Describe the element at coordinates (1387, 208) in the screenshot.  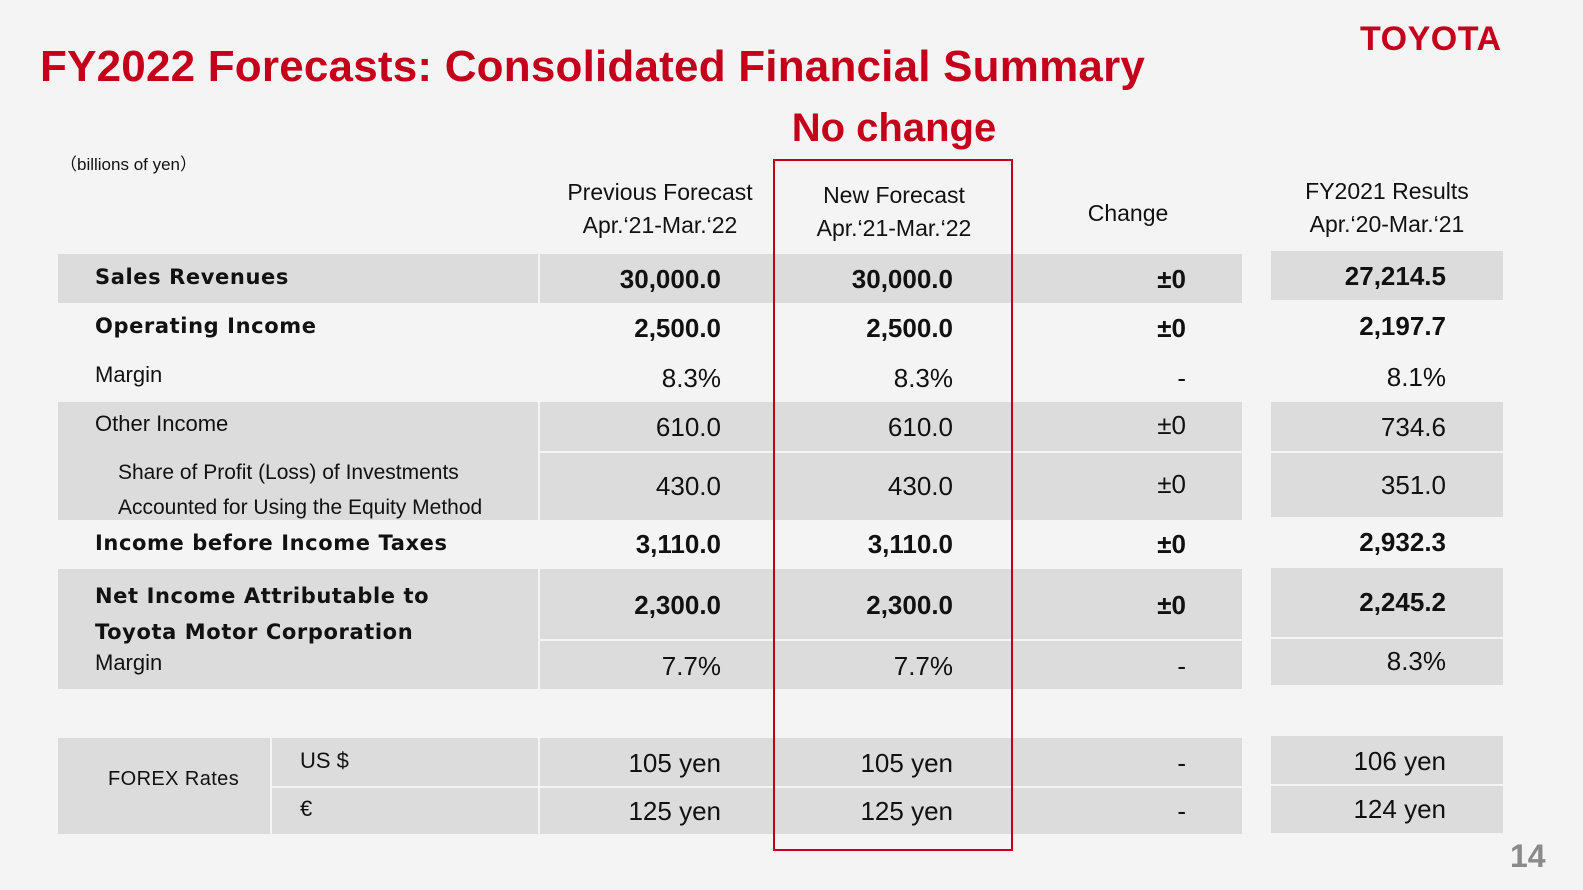
I see `header-fy2021-results: FY2021 Results Apr.‘20-Mar.‘21` at that location.